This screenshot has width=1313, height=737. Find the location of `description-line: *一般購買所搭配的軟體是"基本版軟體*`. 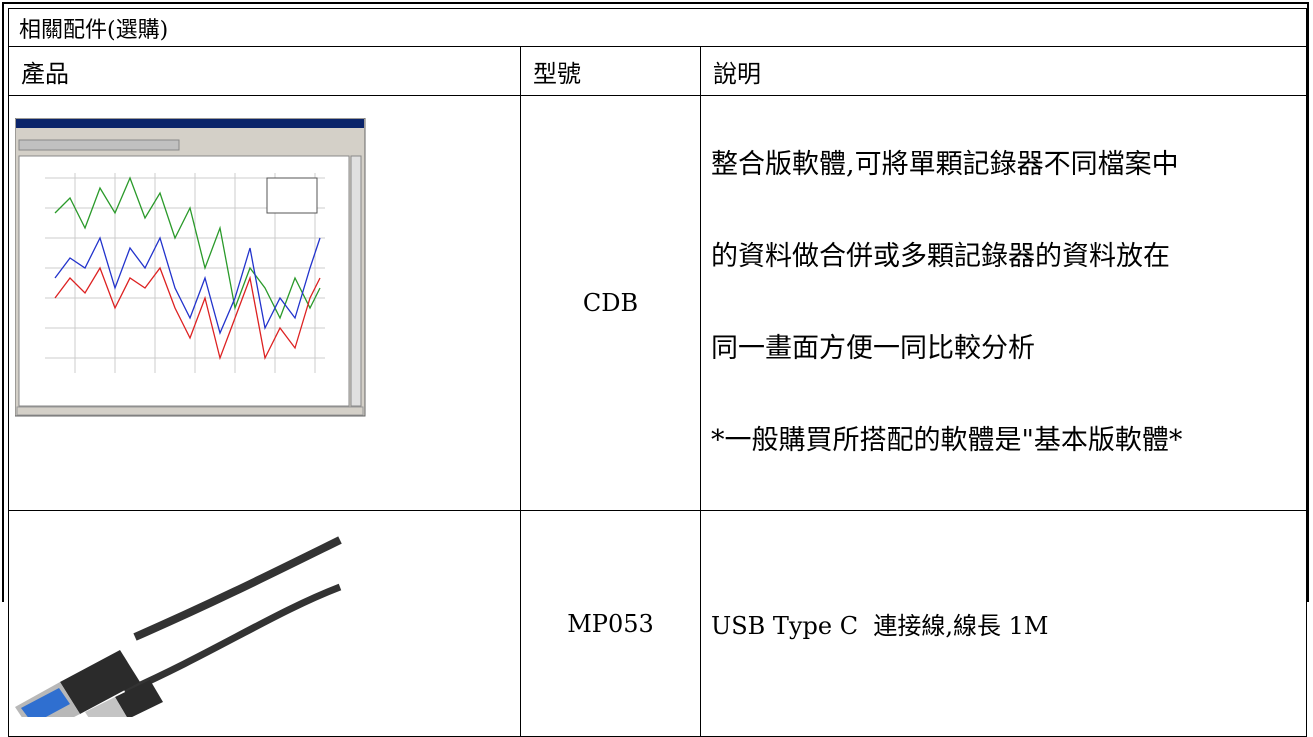

description-line: *一般購買所搭配的軟體是"基本版軟體* is located at coordinates (947, 440).